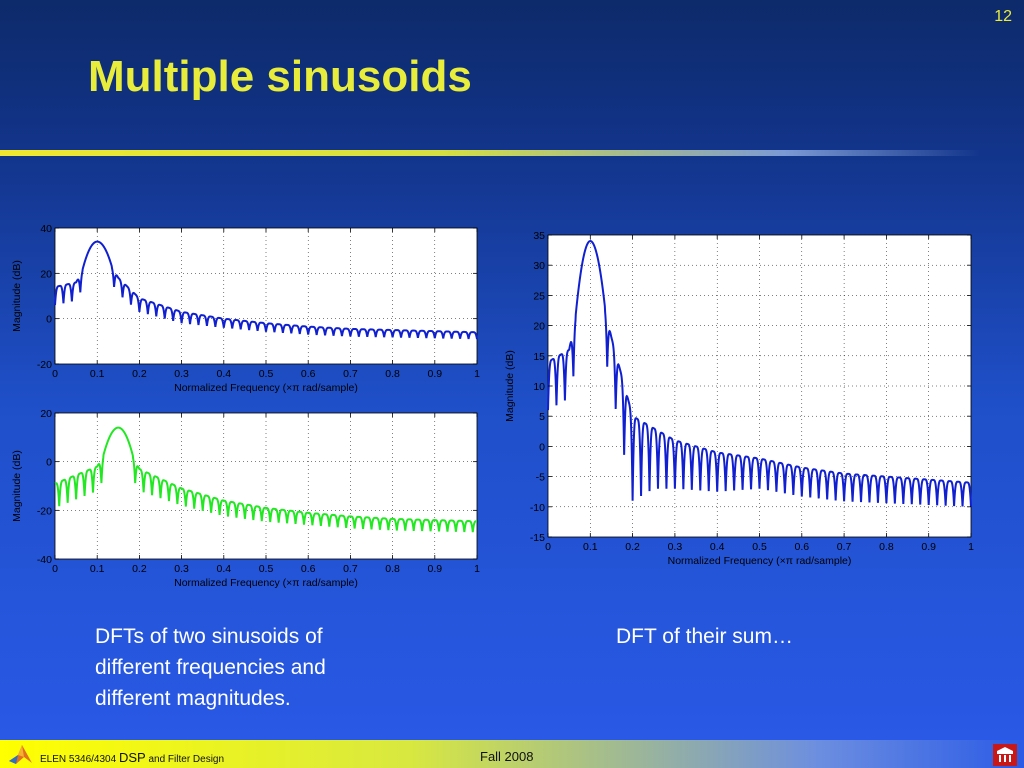 The width and height of the screenshot is (1024, 768). Describe the element at coordinates (20, 754) in the screenshot. I see `matlab-logo-icon` at that location.